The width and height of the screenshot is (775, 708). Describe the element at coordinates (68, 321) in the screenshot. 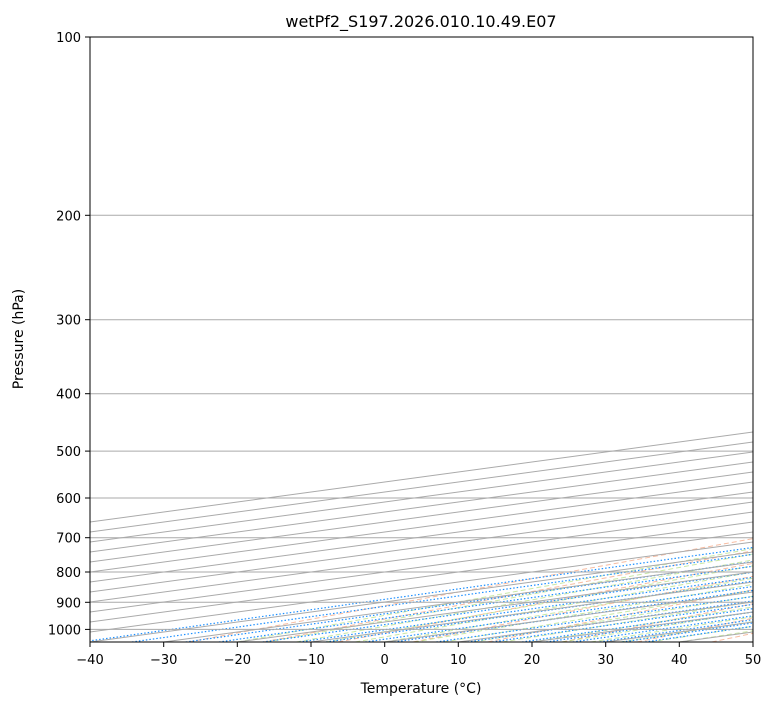

I see `y-tick-label: 300` at that location.